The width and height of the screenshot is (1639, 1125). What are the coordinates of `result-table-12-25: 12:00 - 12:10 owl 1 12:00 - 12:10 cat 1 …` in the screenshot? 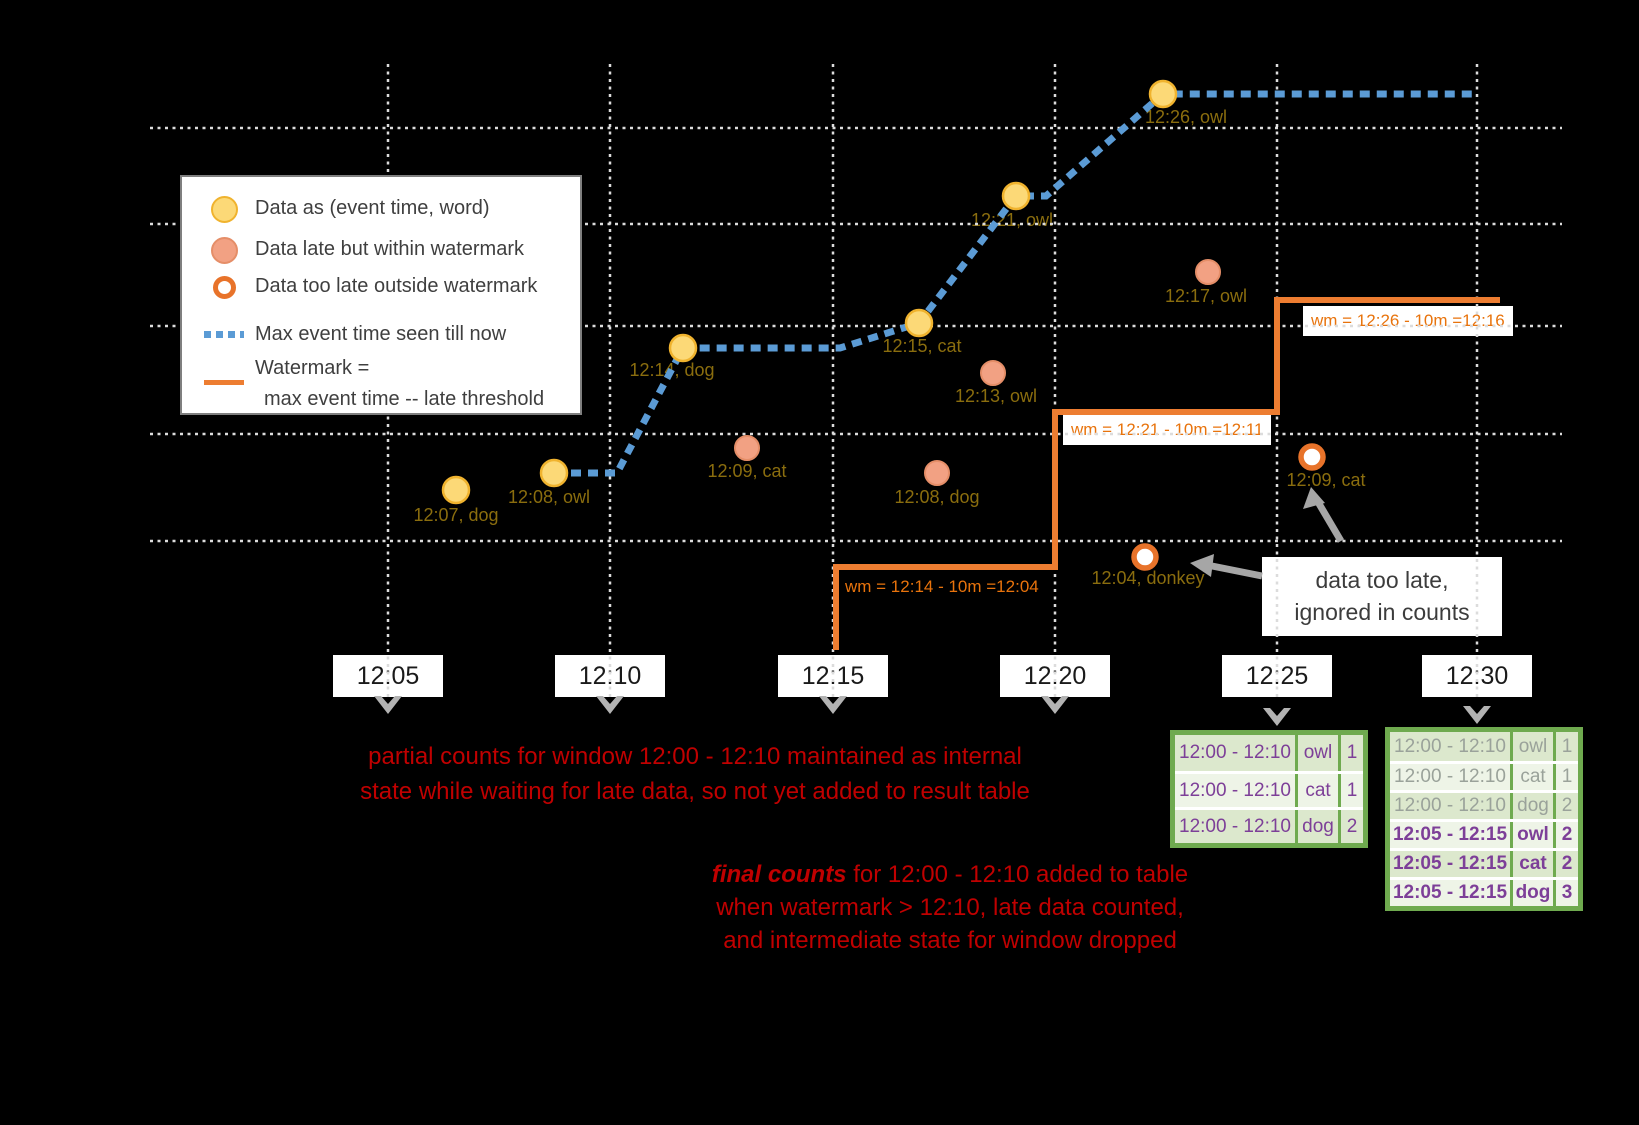 It's located at (1269, 789).